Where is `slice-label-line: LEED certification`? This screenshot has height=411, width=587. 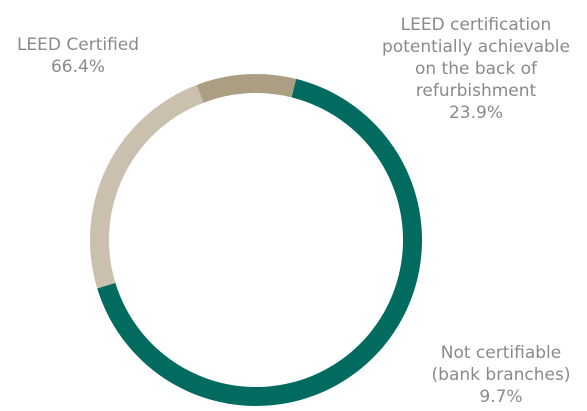 slice-label-line: LEED certification is located at coordinates (476, 25).